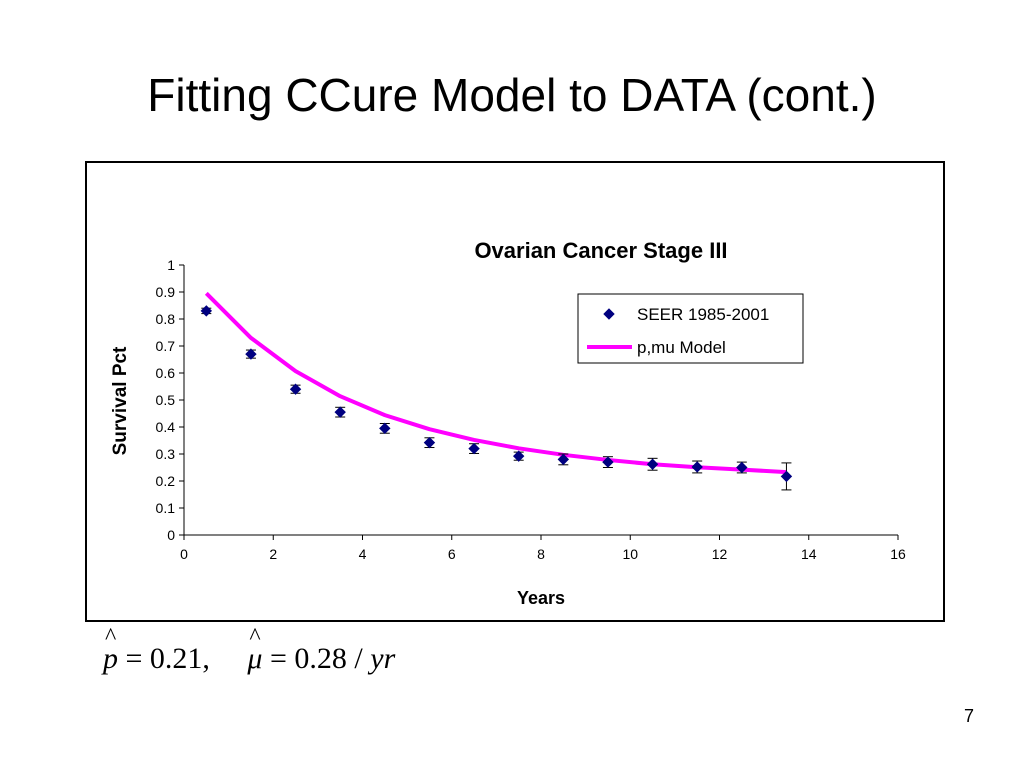 This screenshot has height=768, width=1024. Describe the element at coordinates (273, 554) in the screenshot. I see `x-tick-label: 2` at that location.